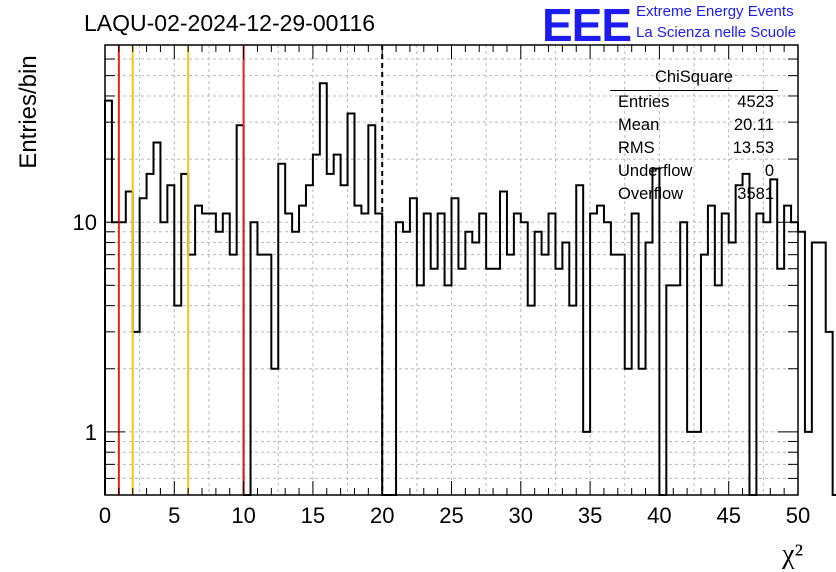 This screenshot has width=836, height=572. Describe the element at coordinates (243, 515) in the screenshot. I see `x-tick-label: 10` at that location.